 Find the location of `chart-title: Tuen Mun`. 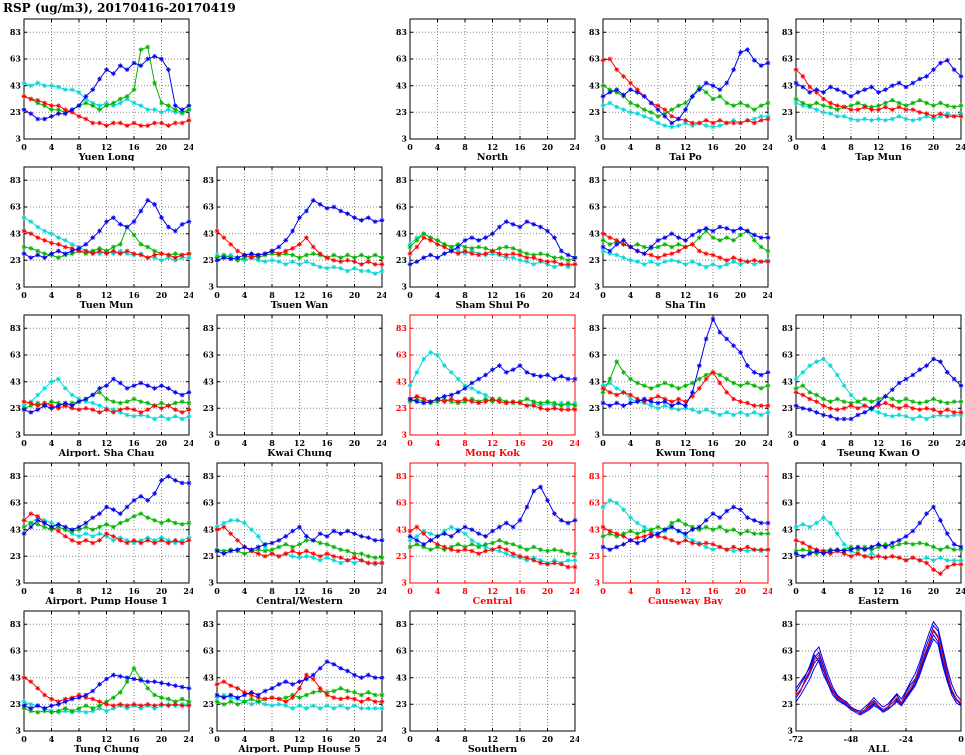

chart-title: Tuen Mun is located at coordinates (107, 304).